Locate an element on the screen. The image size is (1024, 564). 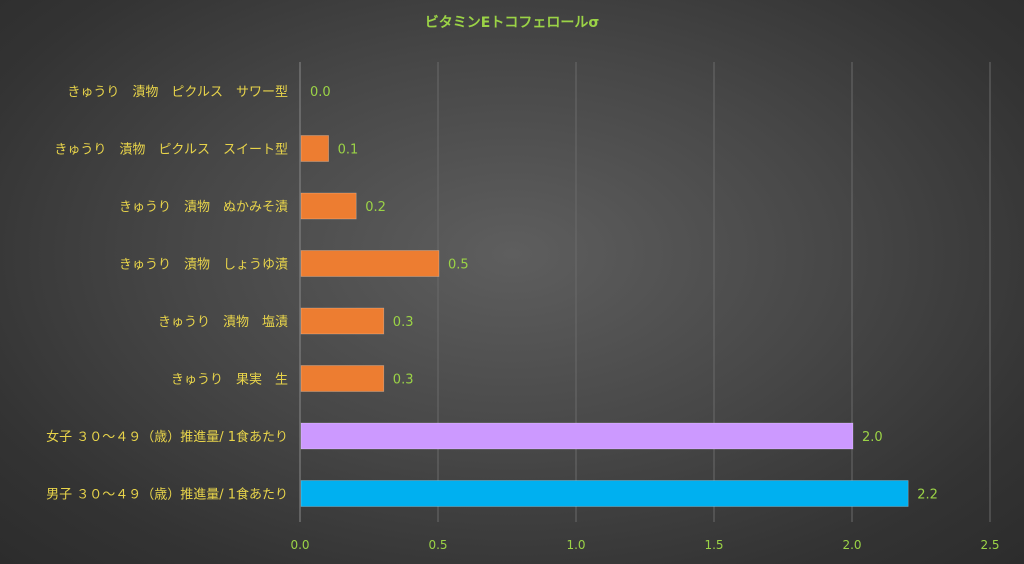
category-label: きゅうり 漬物 ピクルス スイート型 is located at coordinates (171, 150).